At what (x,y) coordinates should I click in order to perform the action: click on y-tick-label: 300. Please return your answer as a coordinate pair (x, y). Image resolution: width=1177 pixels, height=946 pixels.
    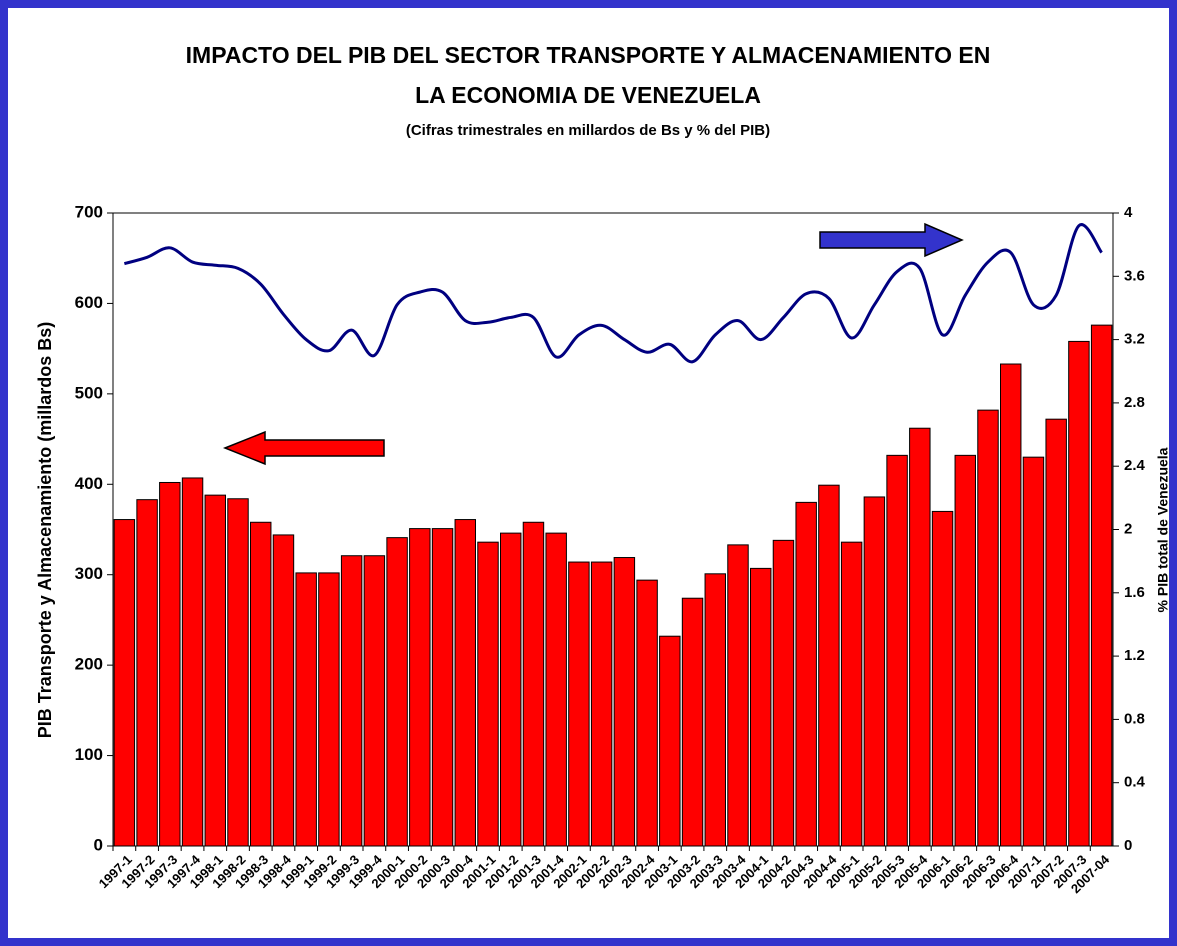
    Looking at the image, I should click on (89, 573).